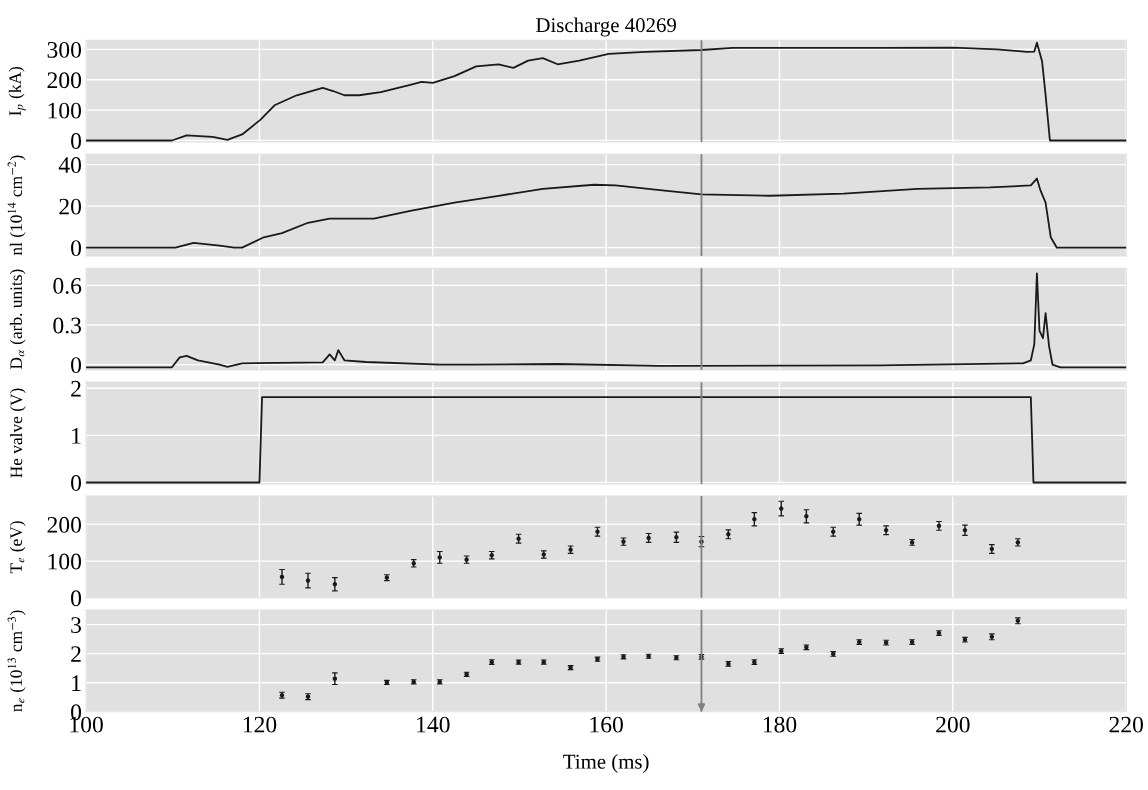  I want to click on y-tick-label: 0.3, so click(67, 325).